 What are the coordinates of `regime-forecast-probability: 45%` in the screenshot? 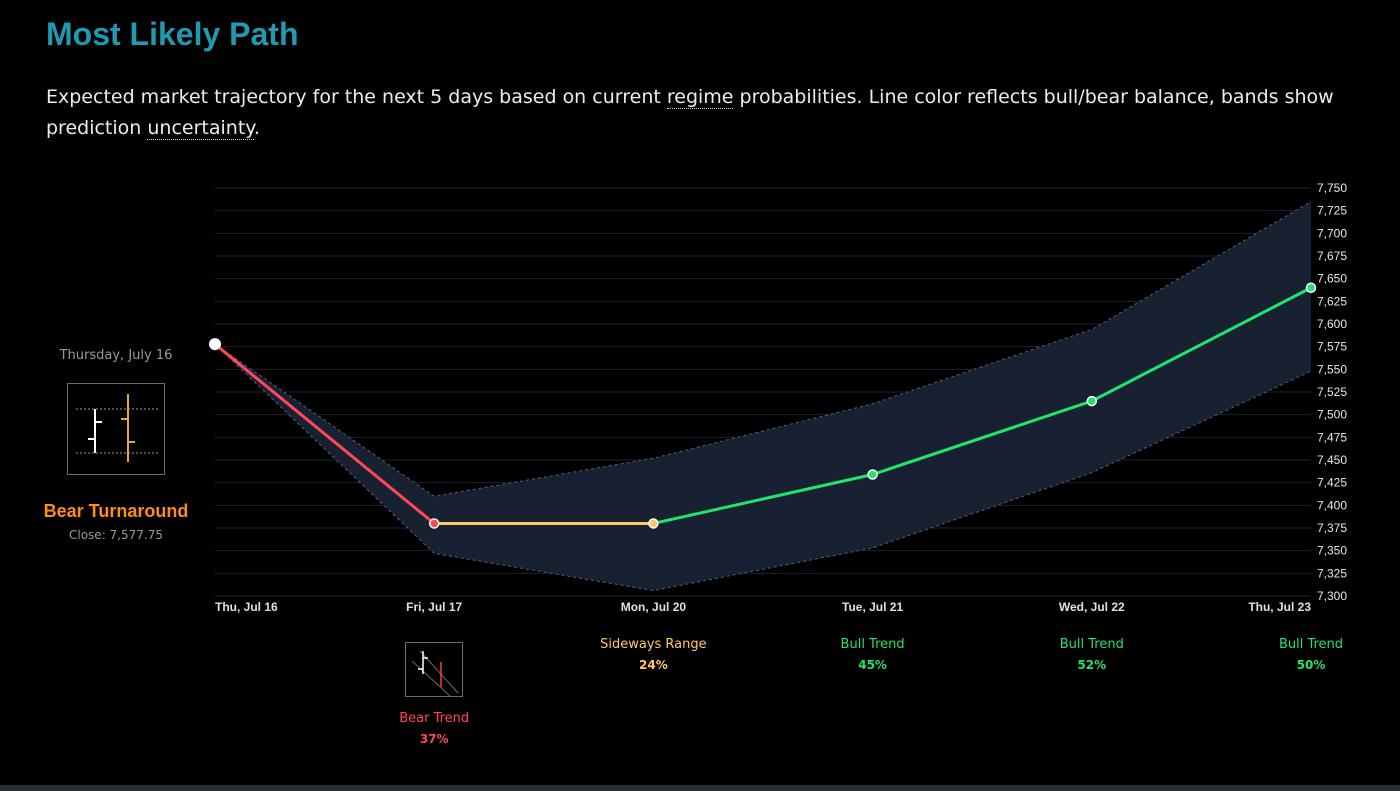 It's located at (872, 665).